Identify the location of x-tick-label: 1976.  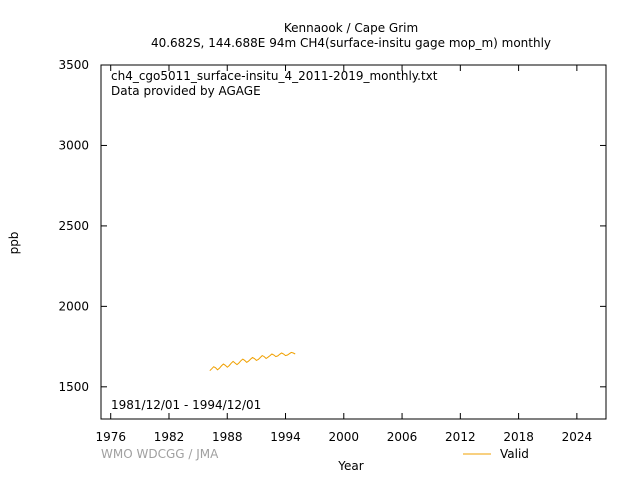
(110, 437).